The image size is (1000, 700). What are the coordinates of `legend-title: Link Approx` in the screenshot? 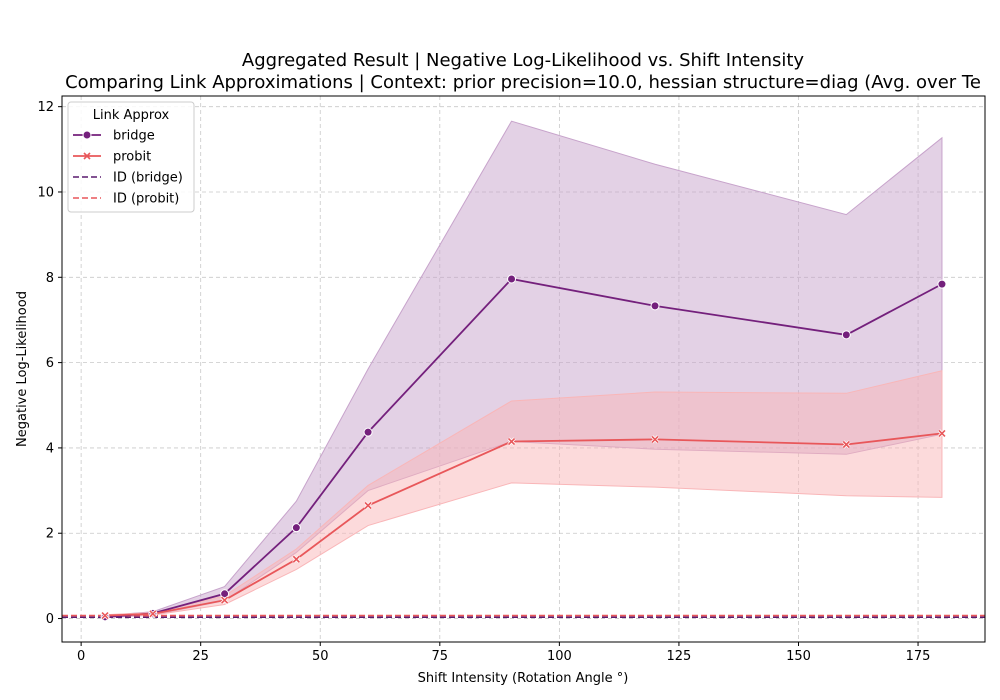 It's located at (131, 115).